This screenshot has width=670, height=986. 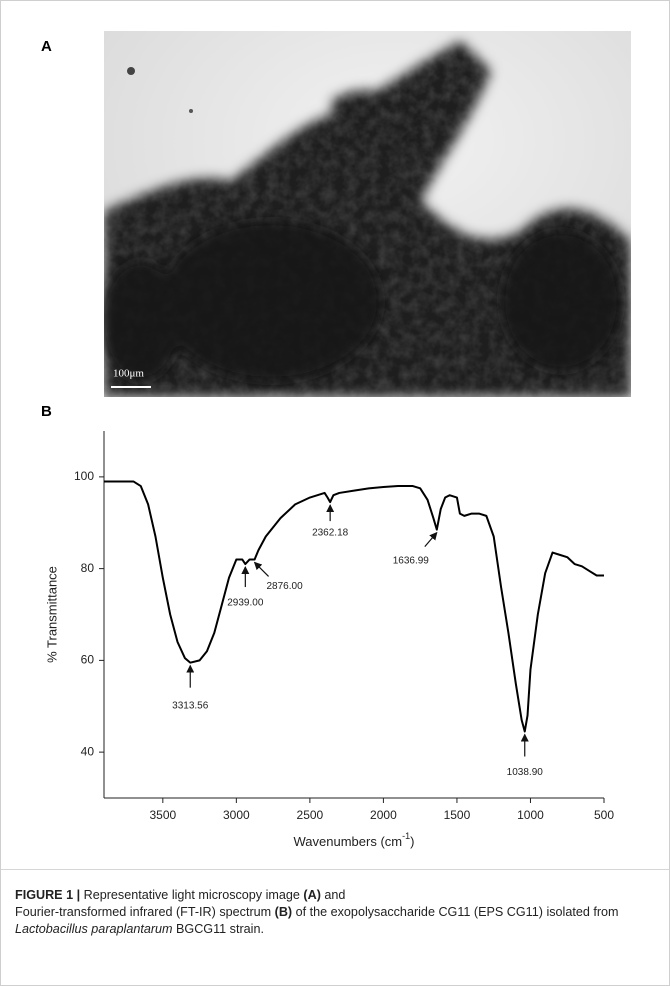 I want to click on panel-label: A, so click(x=46, y=46).